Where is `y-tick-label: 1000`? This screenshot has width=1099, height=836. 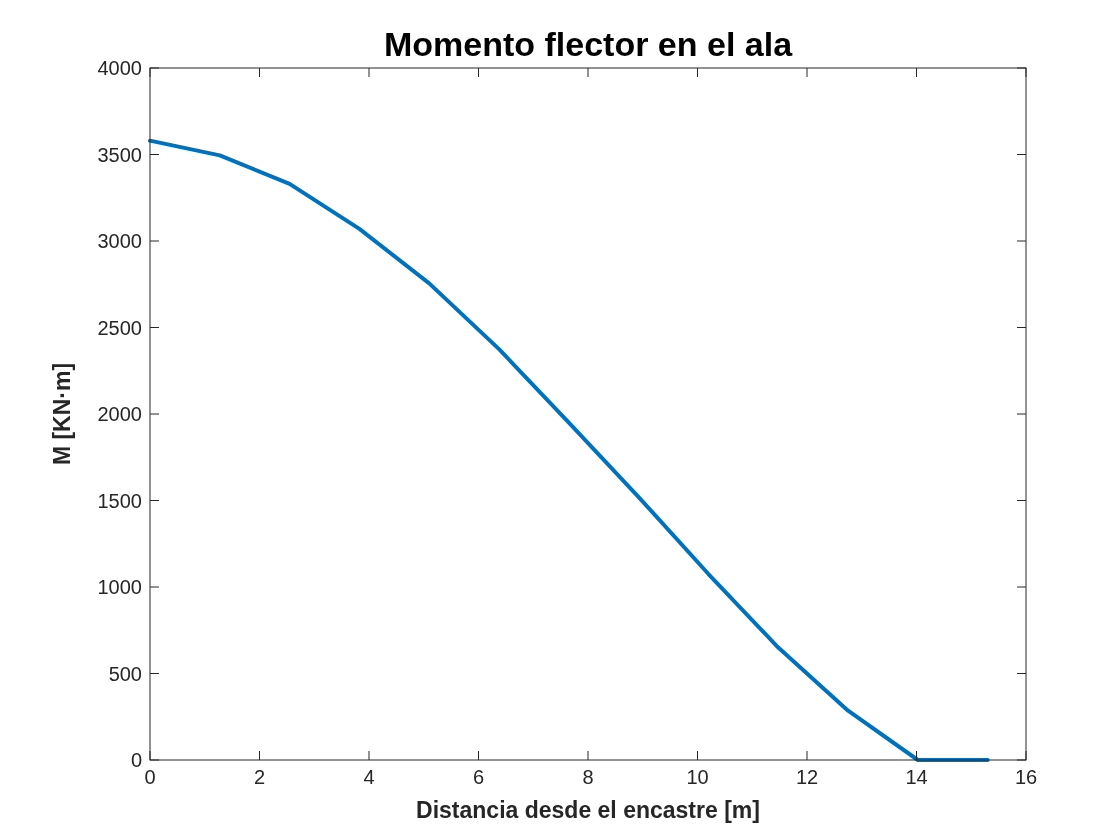
y-tick-label: 1000 is located at coordinates (119, 587).